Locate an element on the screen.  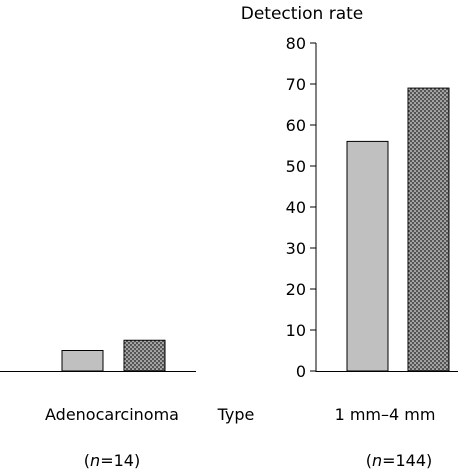
category-label-2: 1 mm–4 mm is located at coordinates (385, 414).